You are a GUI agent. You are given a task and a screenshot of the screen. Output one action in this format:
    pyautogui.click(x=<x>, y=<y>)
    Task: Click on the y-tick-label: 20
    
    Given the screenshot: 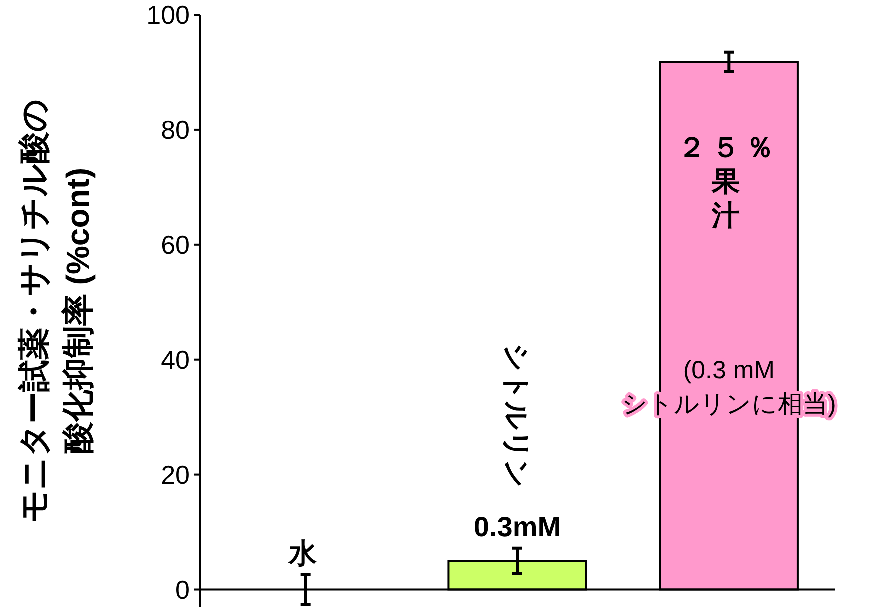 What is the action you would take?
    pyautogui.click(x=175, y=475)
    